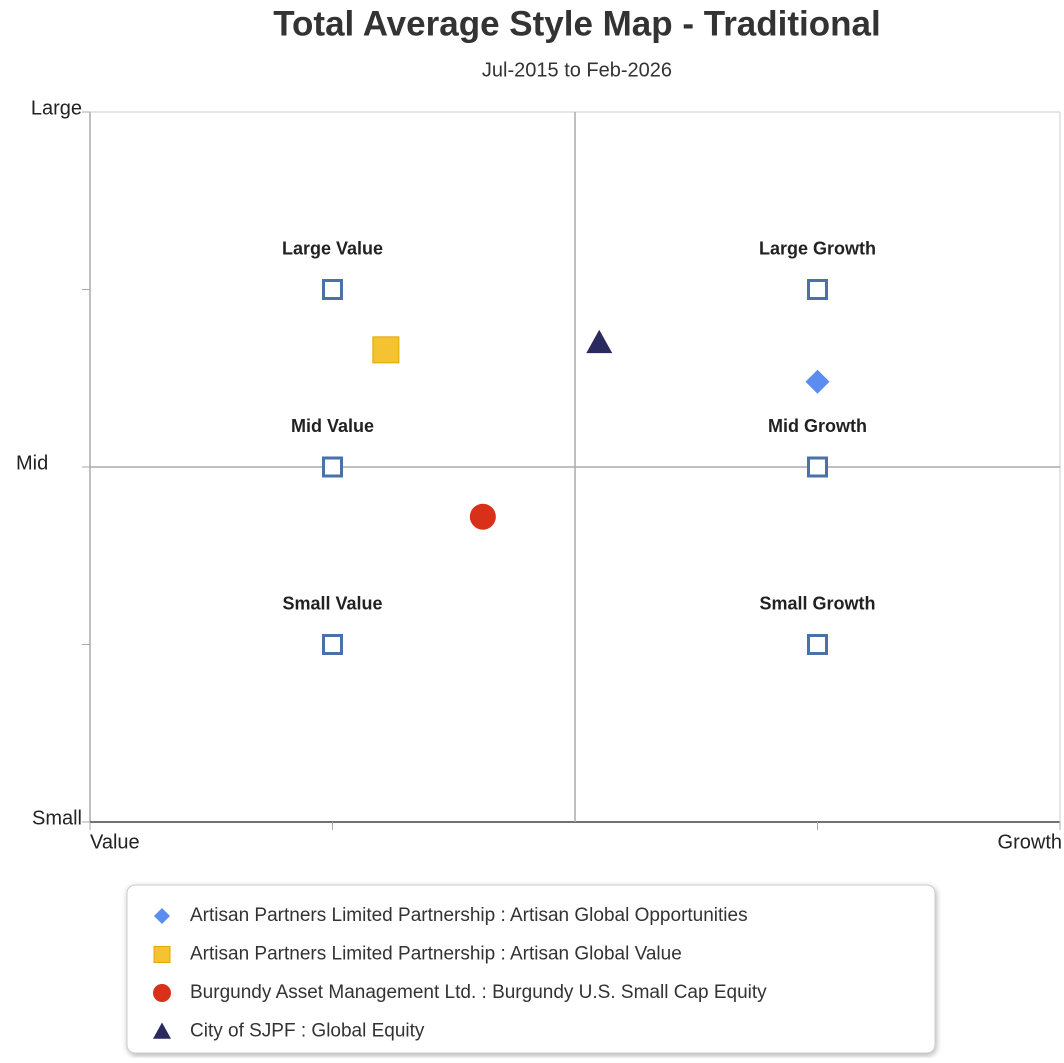 The width and height of the screenshot is (1064, 1063). I want to click on style-box-label: Mid Growth, so click(817, 426).